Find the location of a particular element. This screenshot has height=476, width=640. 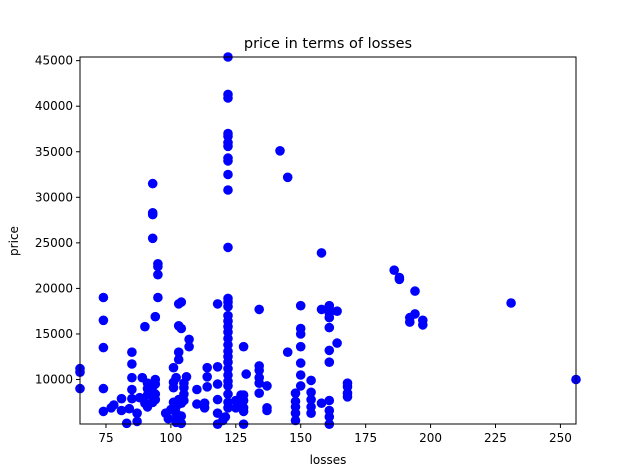

chart-title: price in terms of losses is located at coordinates (328, 44).